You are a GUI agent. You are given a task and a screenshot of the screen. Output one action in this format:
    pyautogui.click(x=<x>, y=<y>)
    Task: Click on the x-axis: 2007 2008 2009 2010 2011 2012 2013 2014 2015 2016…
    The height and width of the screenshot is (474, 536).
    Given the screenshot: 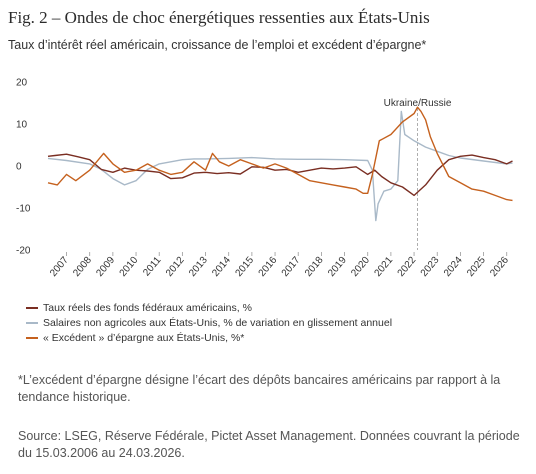 What is the action you would take?
    pyautogui.click(x=279, y=265)
    